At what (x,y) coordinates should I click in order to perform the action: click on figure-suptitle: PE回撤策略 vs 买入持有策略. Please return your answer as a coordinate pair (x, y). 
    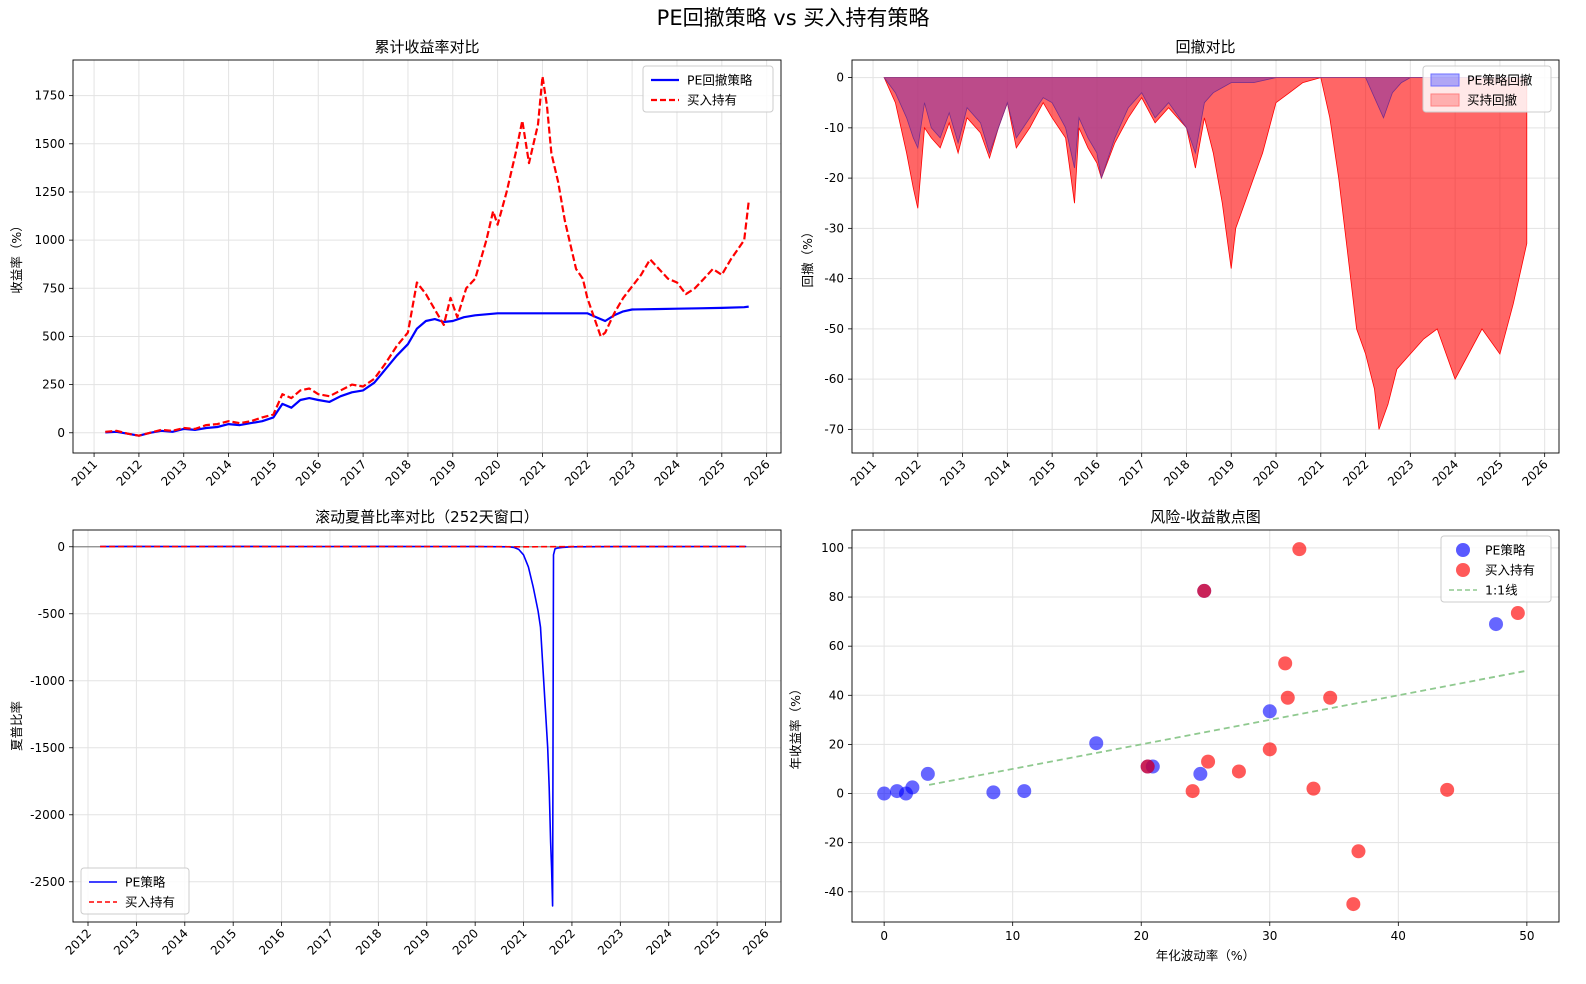
    Looking at the image, I should click on (793, 18).